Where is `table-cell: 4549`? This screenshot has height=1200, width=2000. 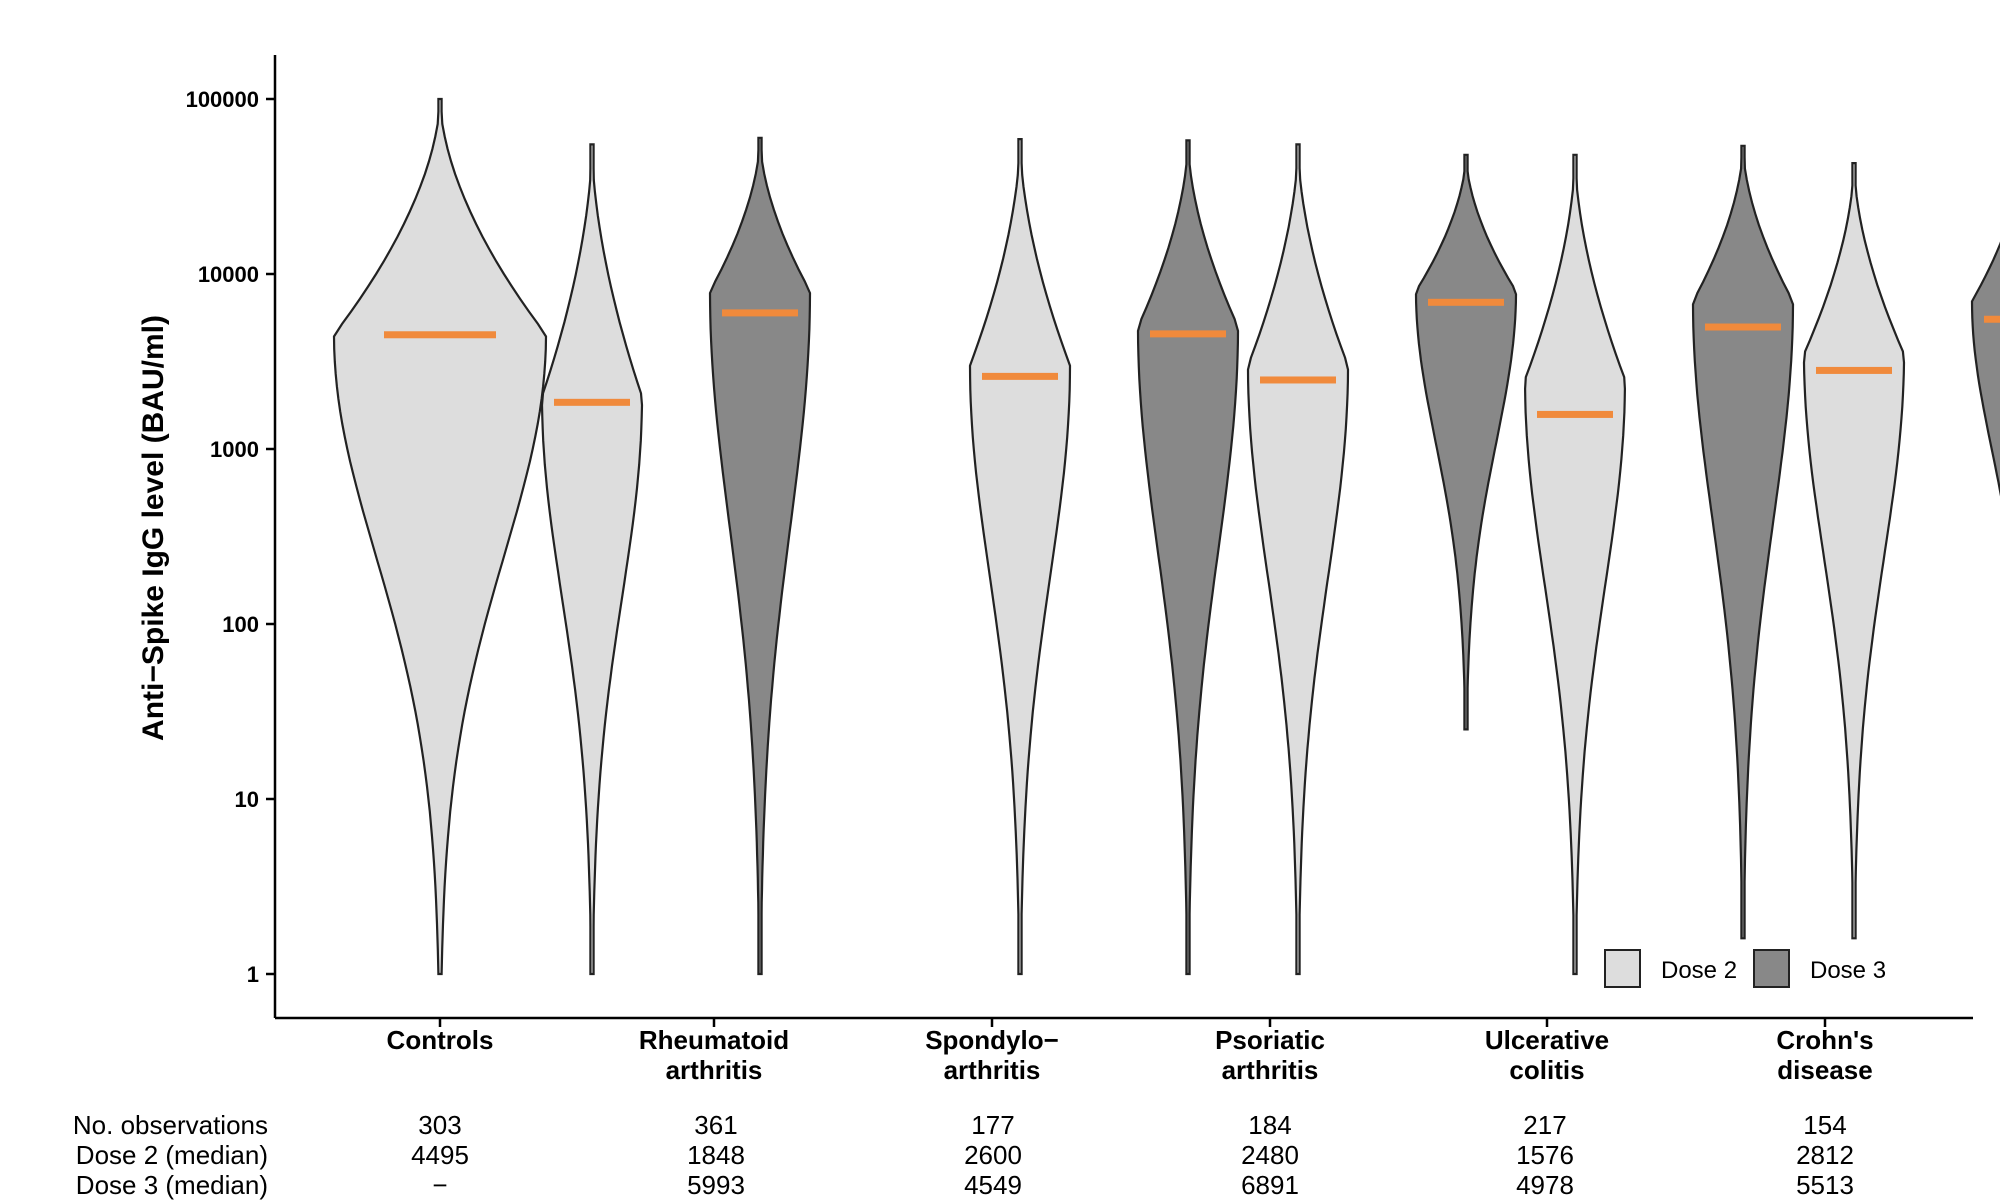 table-cell: 4549 is located at coordinates (993, 1185).